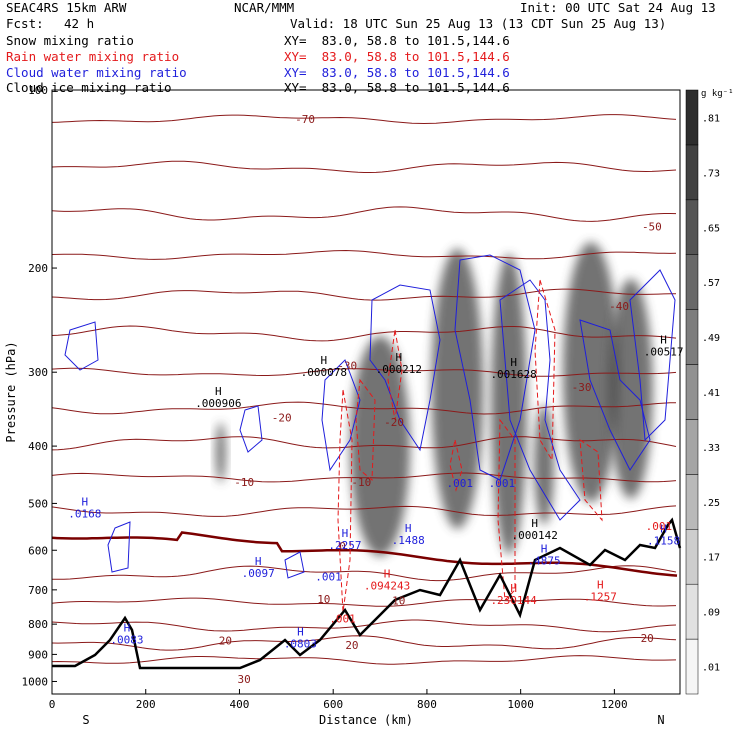  I want to click on field-name-snow: Snow mixing ratio, so click(70, 40).